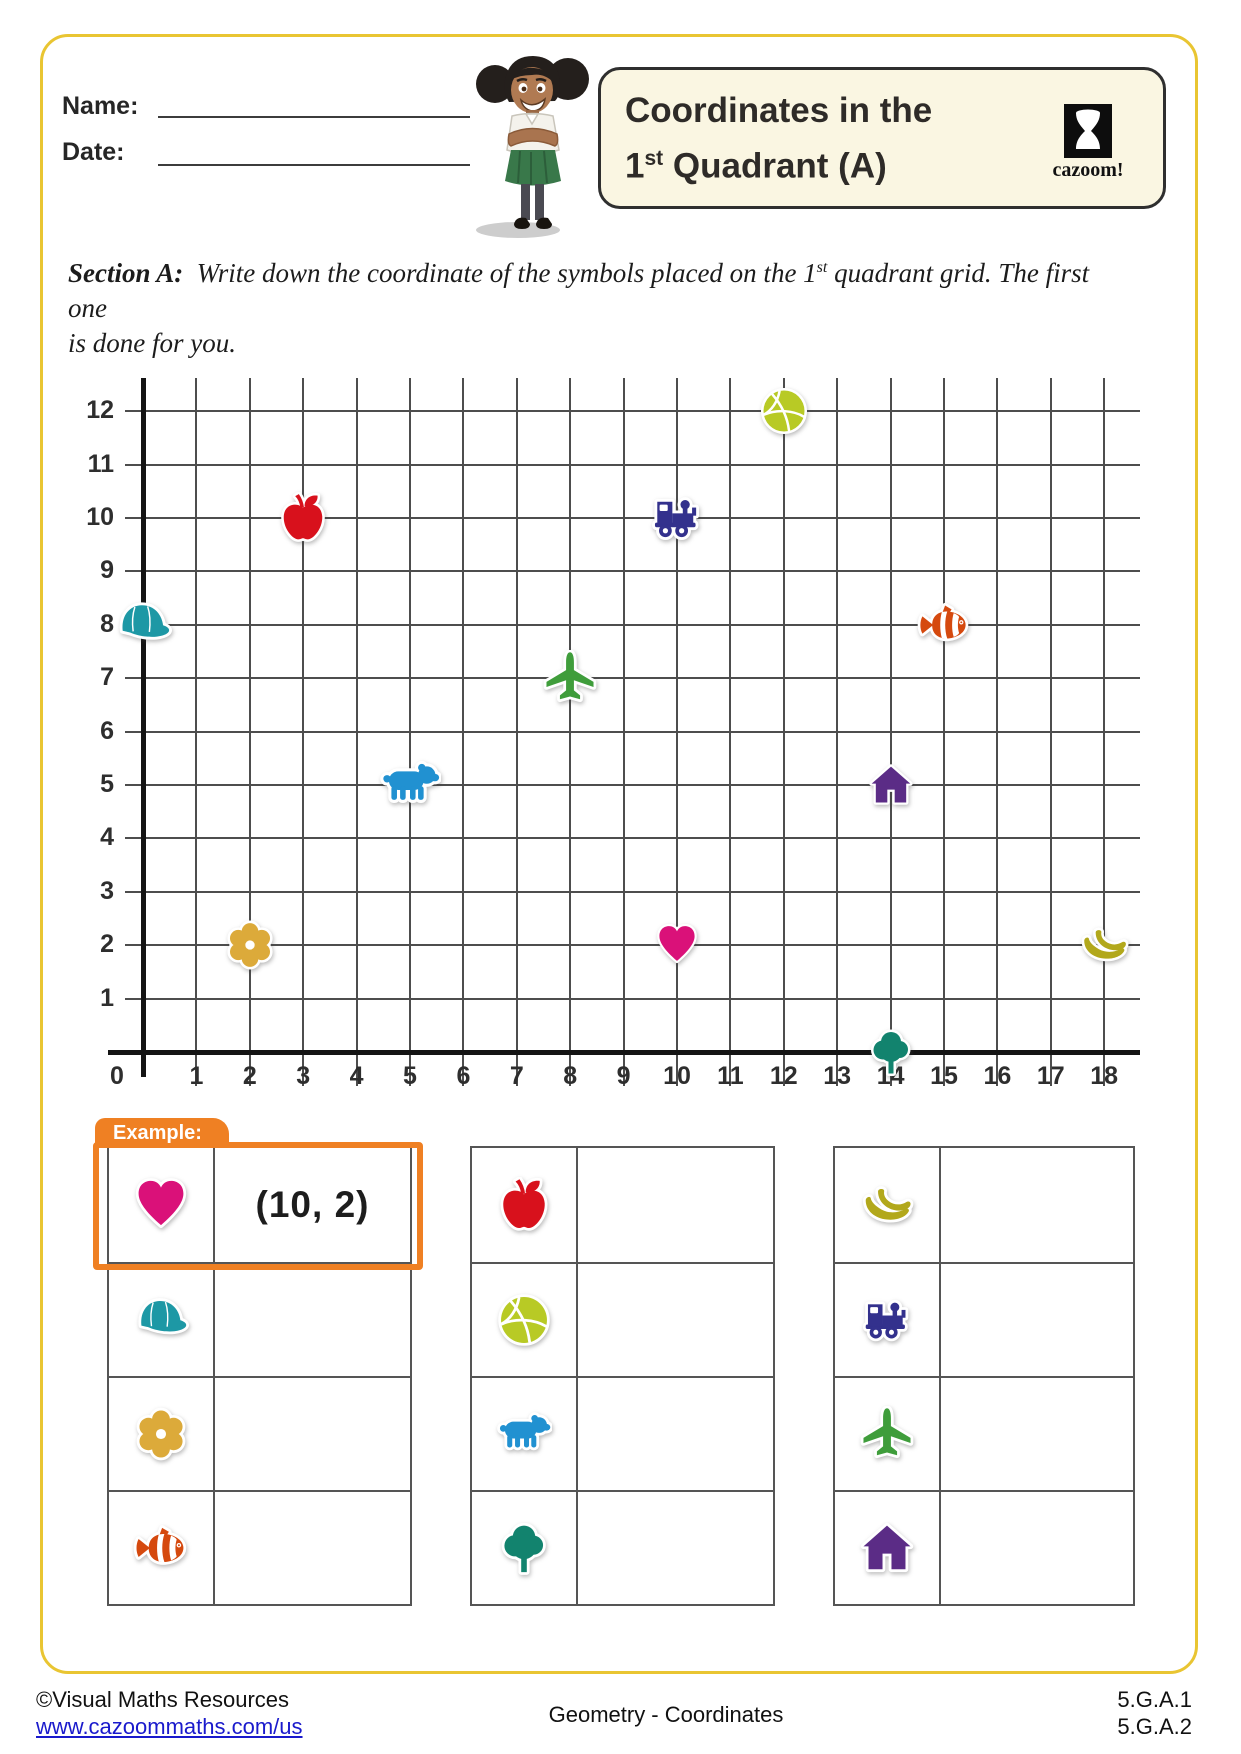  Describe the element at coordinates (163, 1699) in the screenshot. I see `copyright-text: ©Visual Maths Resources` at that location.